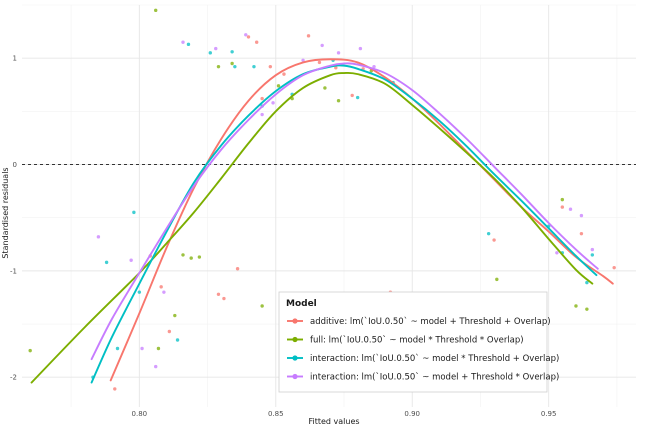 The height and width of the screenshot is (429, 648). Describe the element at coordinates (15, 59) in the screenshot. I see `y-tick-label-0: 1` at that location.